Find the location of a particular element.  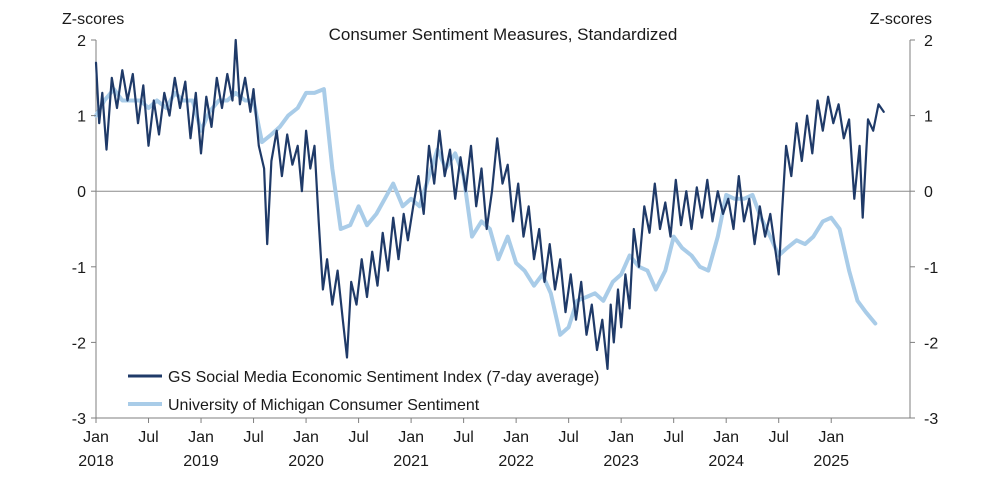

x-tick-label-year: 2025 is located at coordinates (831, 461).